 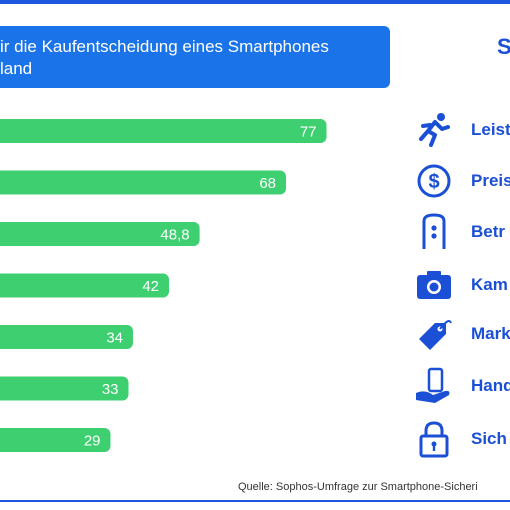 I want to click on camera-icon, so click(x=434, y=285).